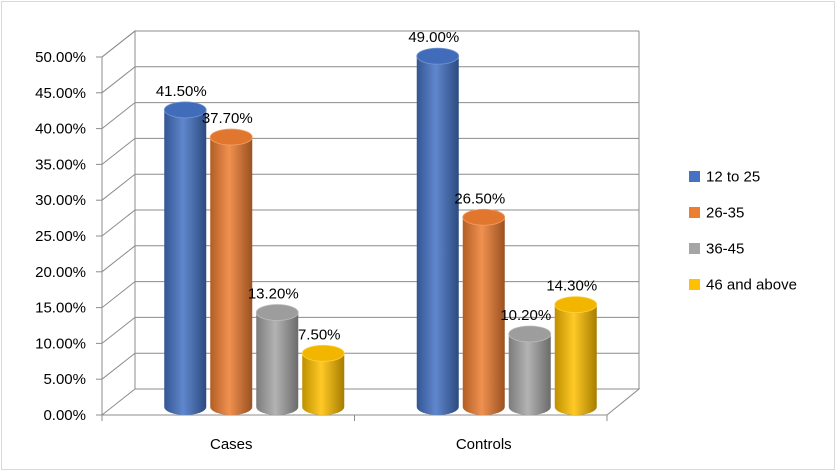 The height and width of the screenshot is (475, 838). I want to click on y-tick-label: 25.00%, so click(60, 236).